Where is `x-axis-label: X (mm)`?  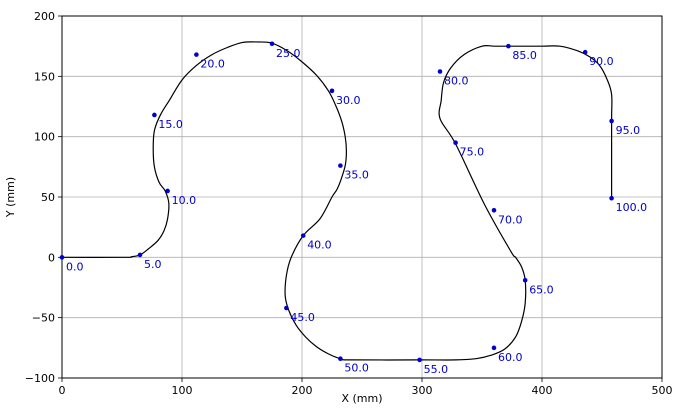 x-axis-label: X (mm) is located at coordinates (361, 398).